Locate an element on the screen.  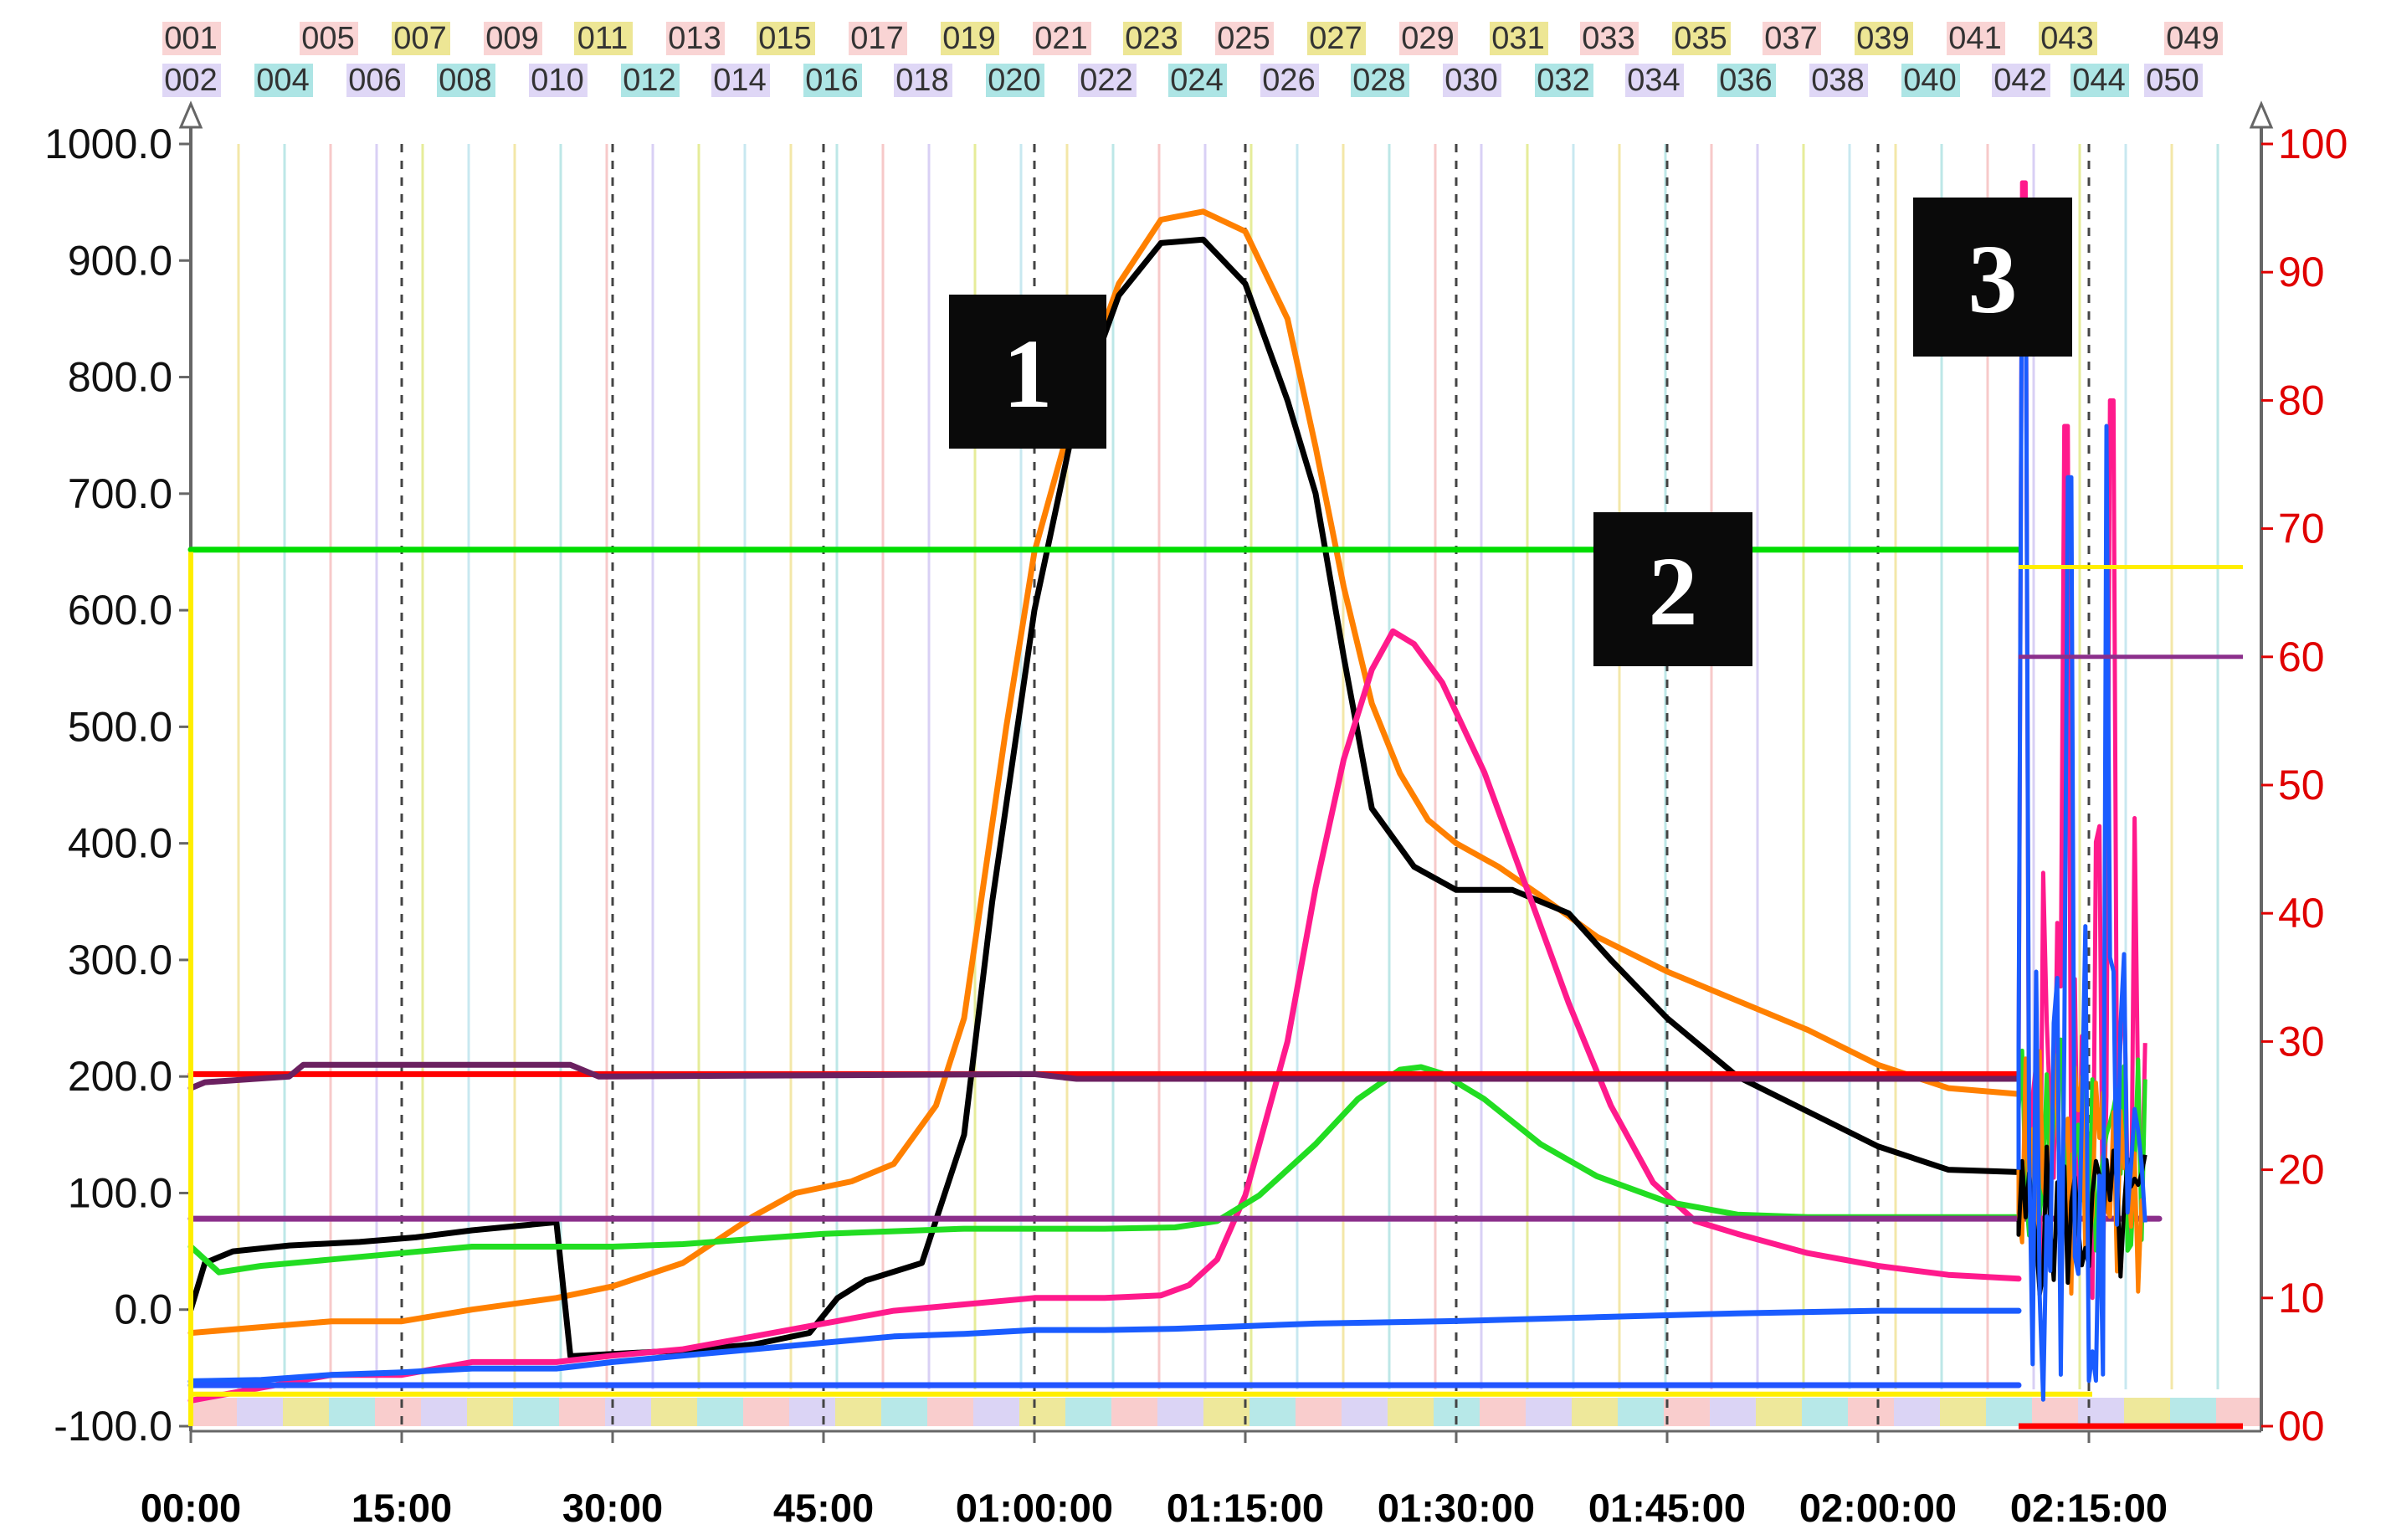
y-right-tick-label: 00 is located at coordinates (2301, 1427).